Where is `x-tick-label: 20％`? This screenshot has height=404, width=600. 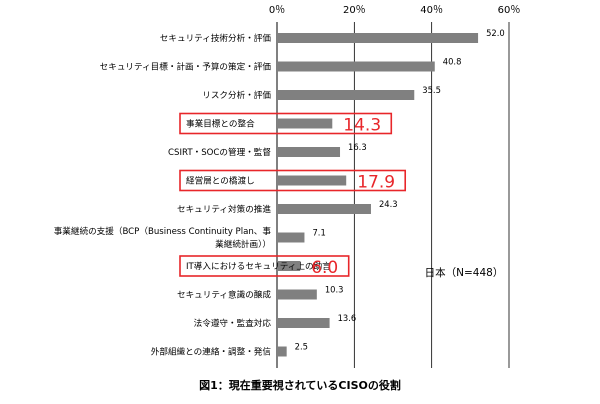 x-tick-label: 20％ is located at coordinates (354, 10).